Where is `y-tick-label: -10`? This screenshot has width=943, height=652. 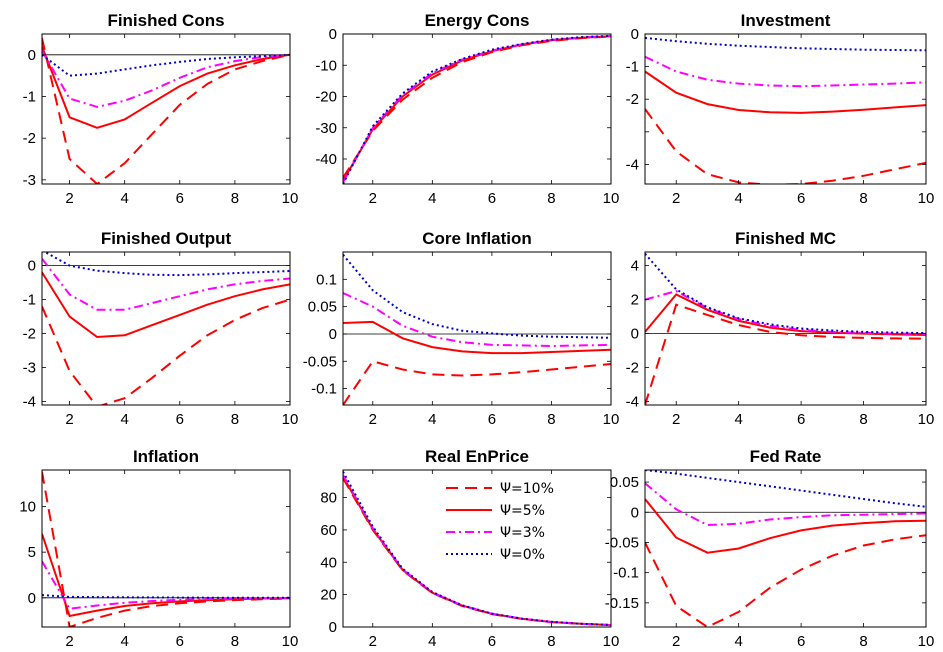
y-tick-label: -10 is located at coordinates (326, 65).